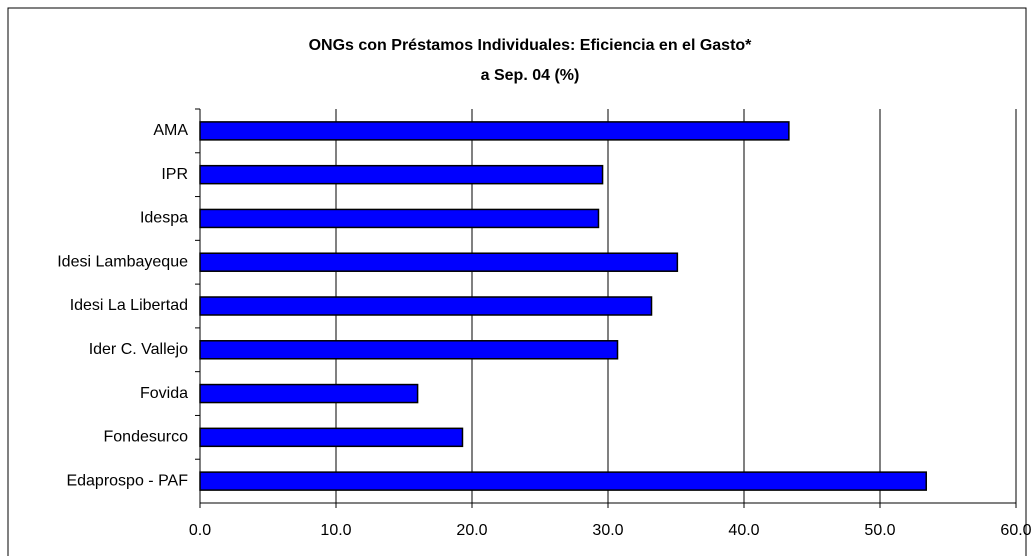  Describe the element at coordinates (743, 530) in the screenshot. I see `x-tick-label: 40.0` at that location.